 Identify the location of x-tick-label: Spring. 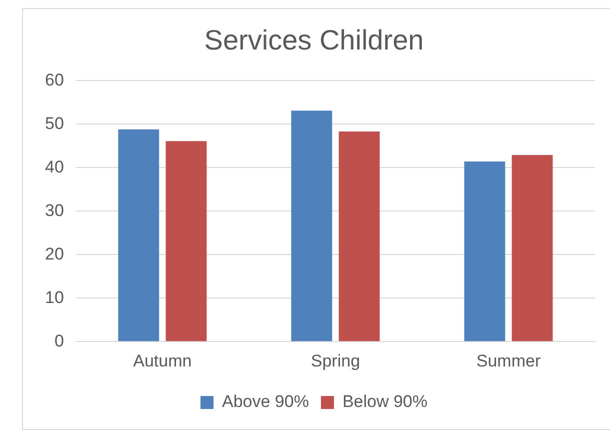
(335, 360).